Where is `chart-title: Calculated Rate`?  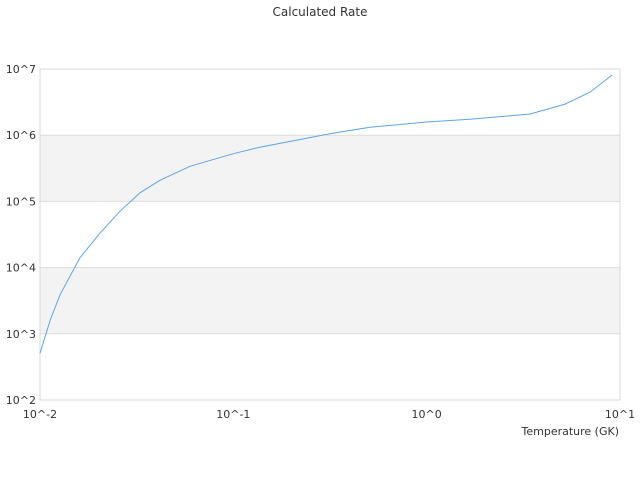 chart-title: Calculated Rate is located at coordinates (320, 12).